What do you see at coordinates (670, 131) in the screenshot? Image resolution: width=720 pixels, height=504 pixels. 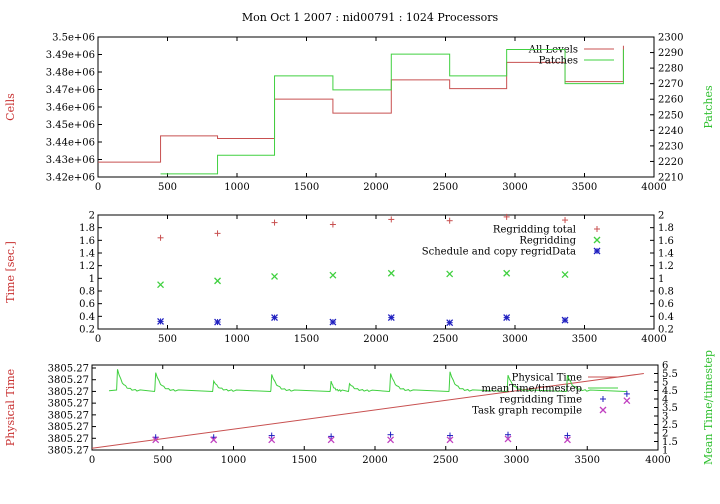 I see `top-y2tick-label: 2240` at bounding box center [670, 131].